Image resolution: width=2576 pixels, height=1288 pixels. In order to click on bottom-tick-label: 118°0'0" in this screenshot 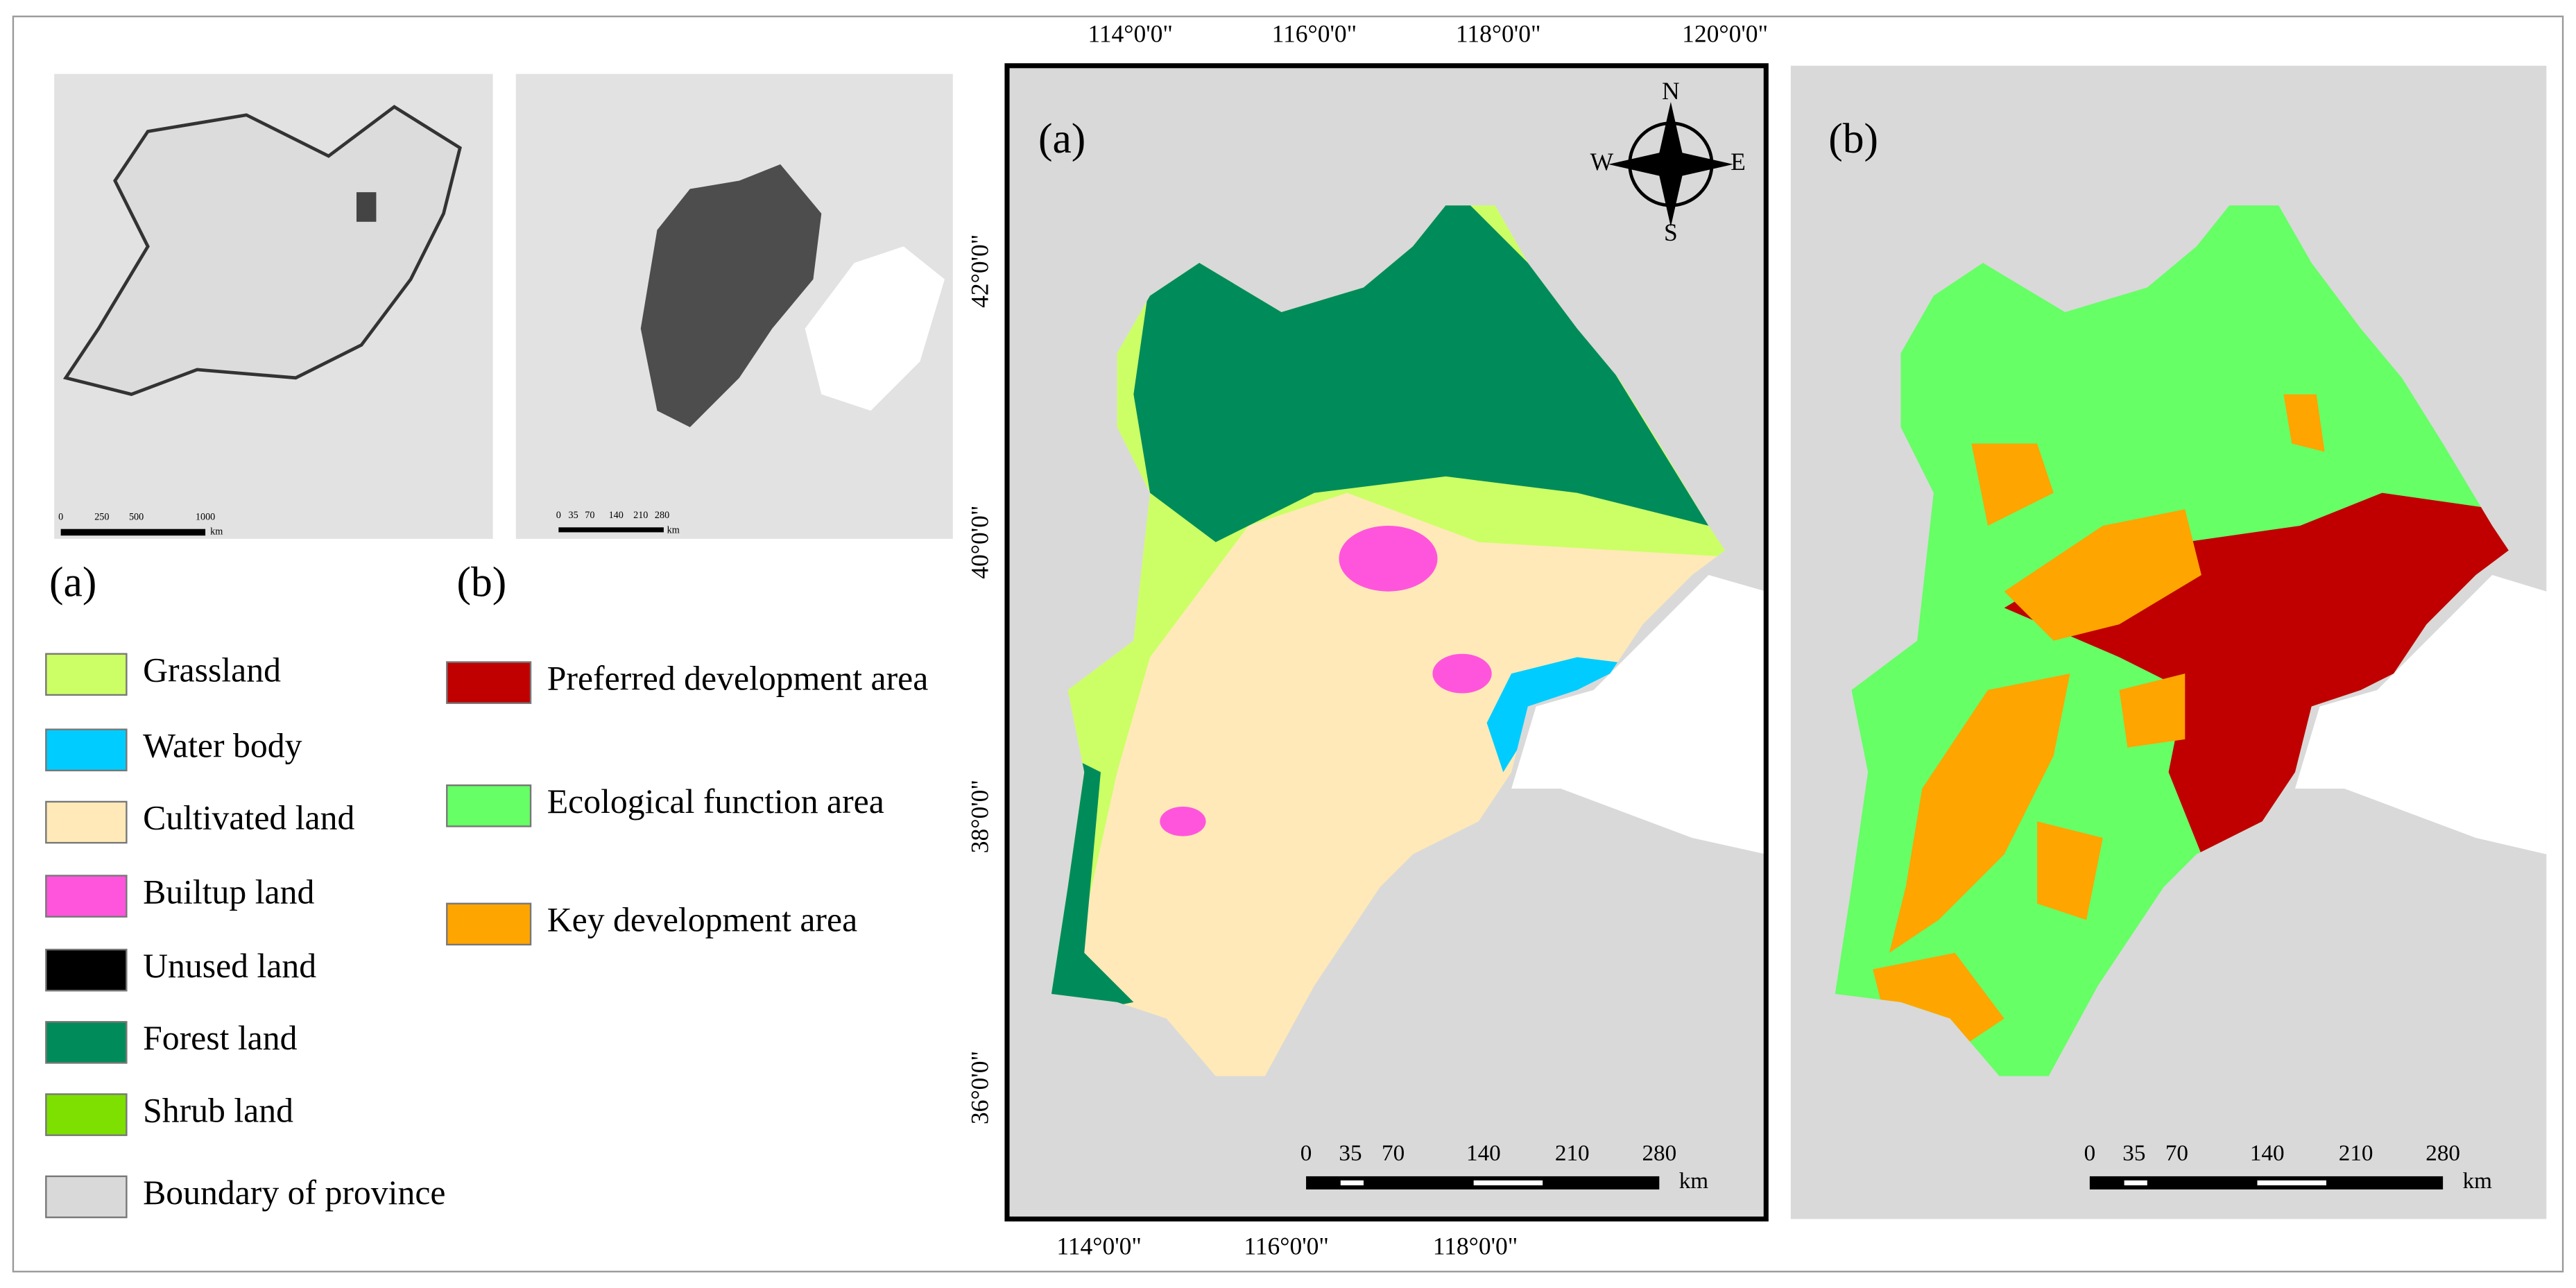, I will do `click(1475, 1246)`.